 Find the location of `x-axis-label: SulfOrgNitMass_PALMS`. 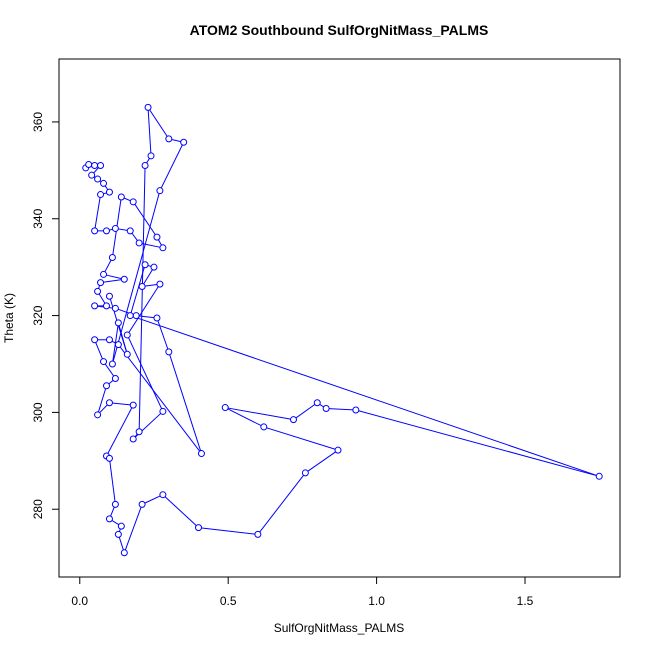

x-axis-label: SulfOrgNitMass_PALMS is located at coordinates (339, 628).